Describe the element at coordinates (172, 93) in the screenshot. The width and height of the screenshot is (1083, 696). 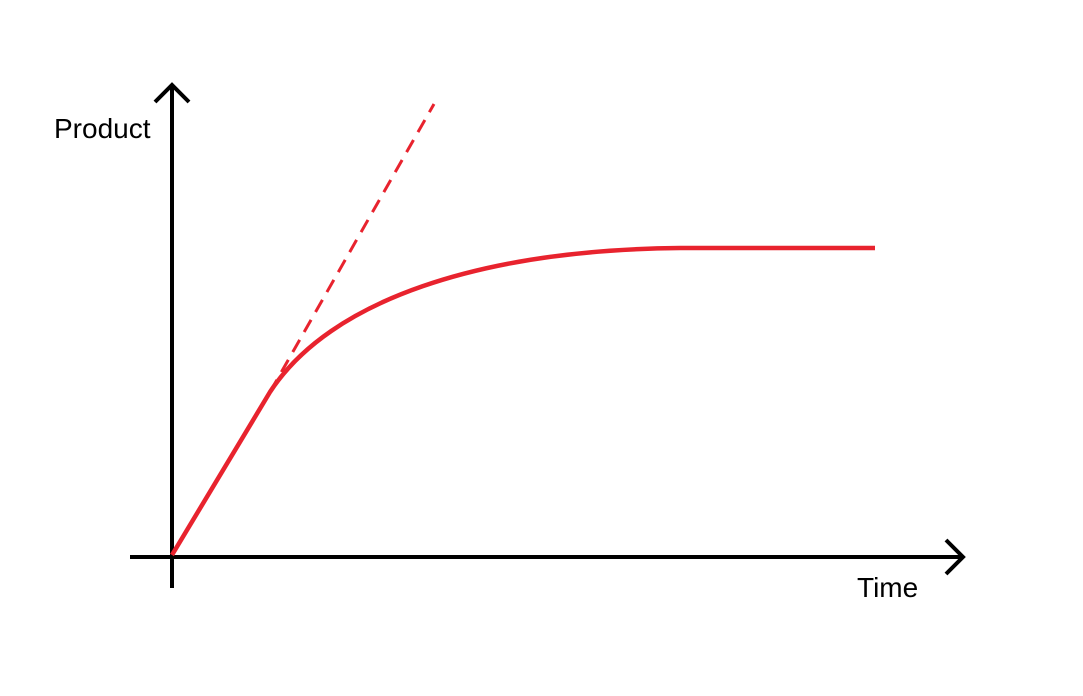
I see `y-axis-arrow` at that location.